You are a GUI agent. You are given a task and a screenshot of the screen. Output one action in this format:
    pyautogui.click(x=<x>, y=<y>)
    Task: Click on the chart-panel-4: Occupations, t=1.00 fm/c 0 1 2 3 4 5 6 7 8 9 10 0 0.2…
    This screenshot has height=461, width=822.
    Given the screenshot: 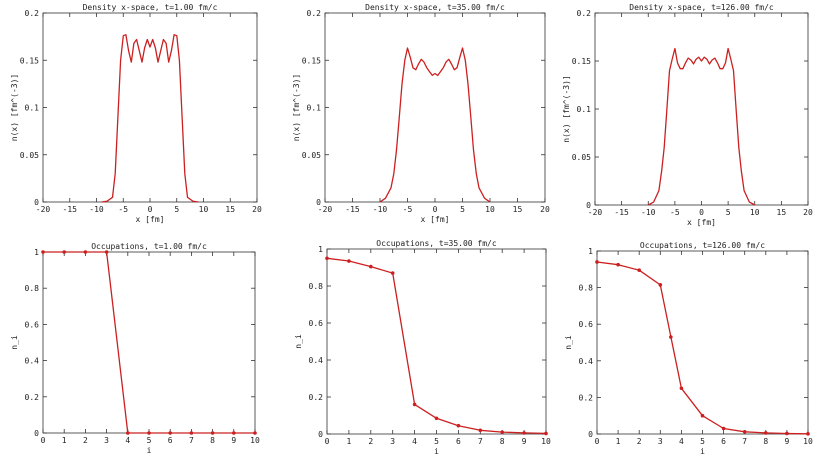 What is the action you would take?
    pyautogui.click(x=135, y=348)
    